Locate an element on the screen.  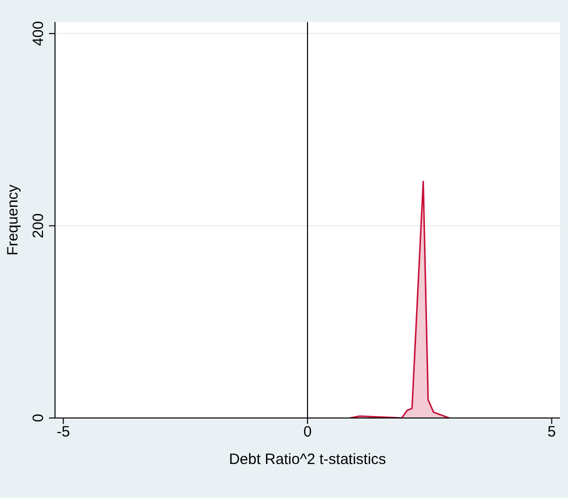
y-tick-label: 0 is located at coordinates (38, 418).